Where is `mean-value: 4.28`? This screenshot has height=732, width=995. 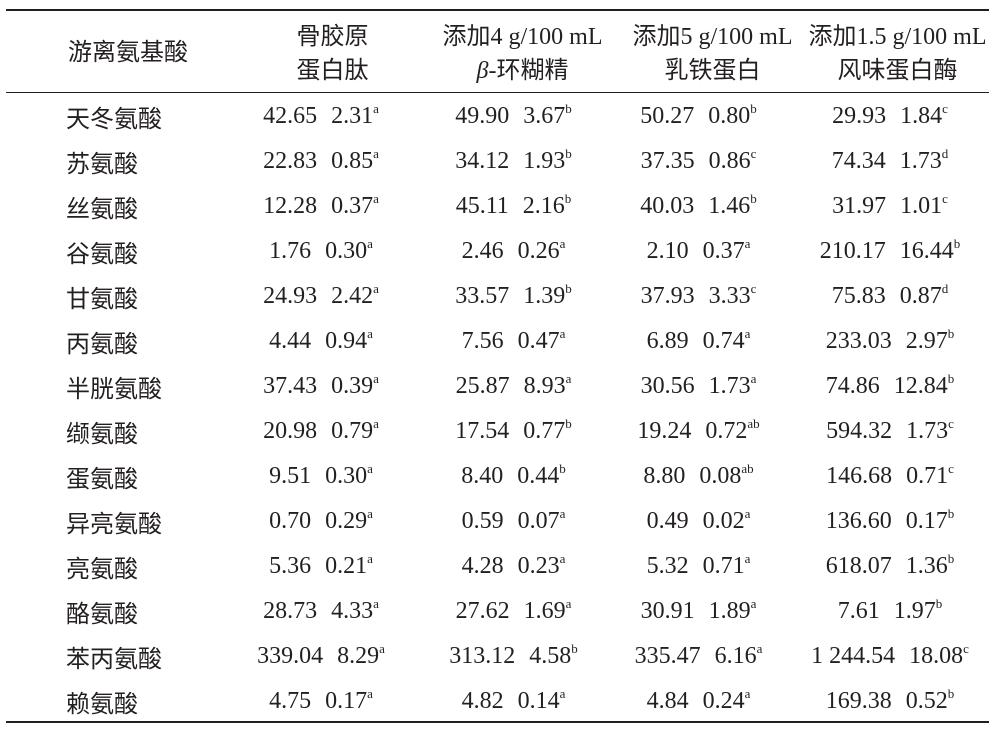 mean-value: 4.28 is located at coordinates (482, 566).